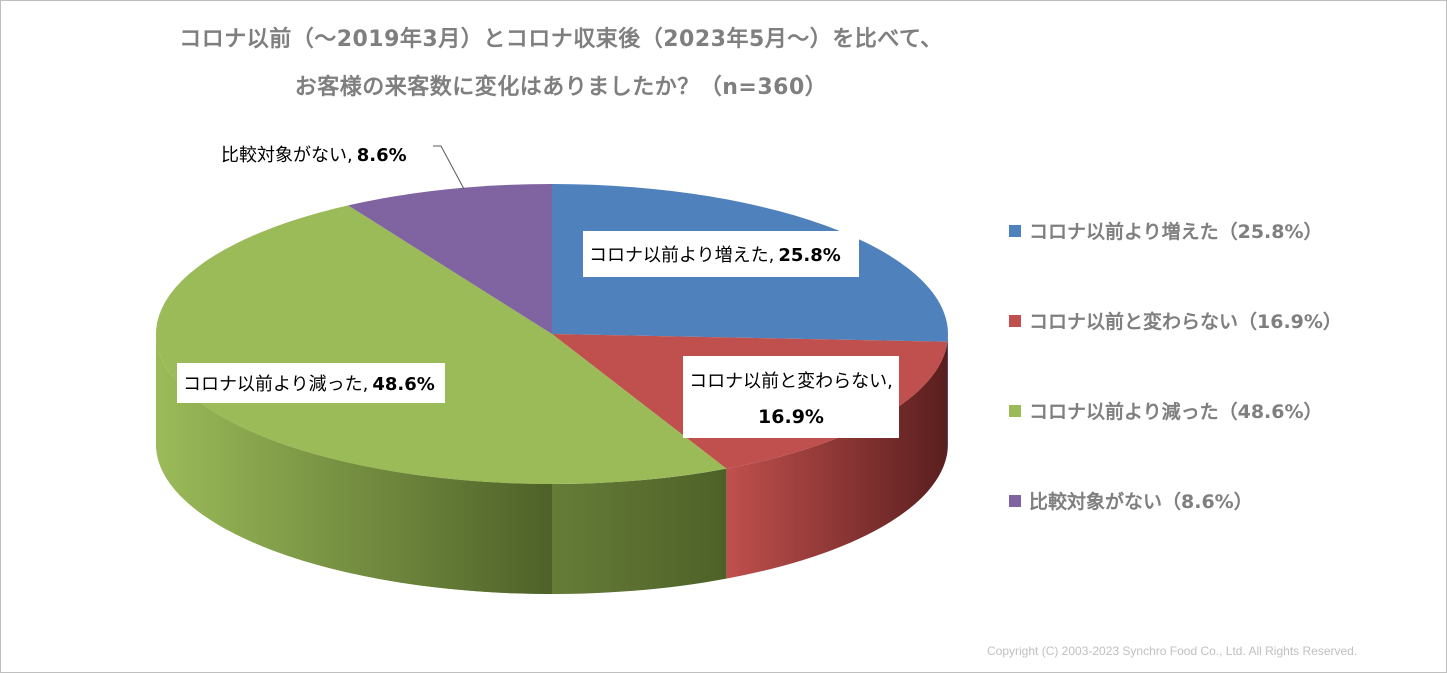 The image size is (1447, 673). Describe the element at coordinates (791, 381) in the screenshot. I see `data-label-name-1: コロナ以前と変わらない,` at that location.